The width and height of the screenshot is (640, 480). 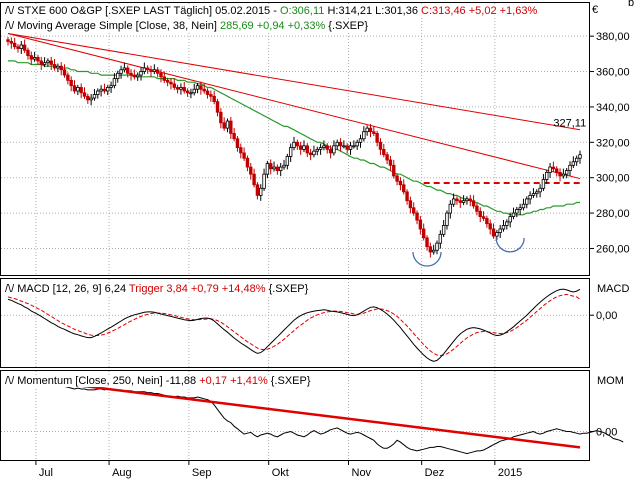 What do you see at coordinates (610, 381) in the screenshot?
I see `mom-panel-label: MOM` at bounding box center [610, 381].